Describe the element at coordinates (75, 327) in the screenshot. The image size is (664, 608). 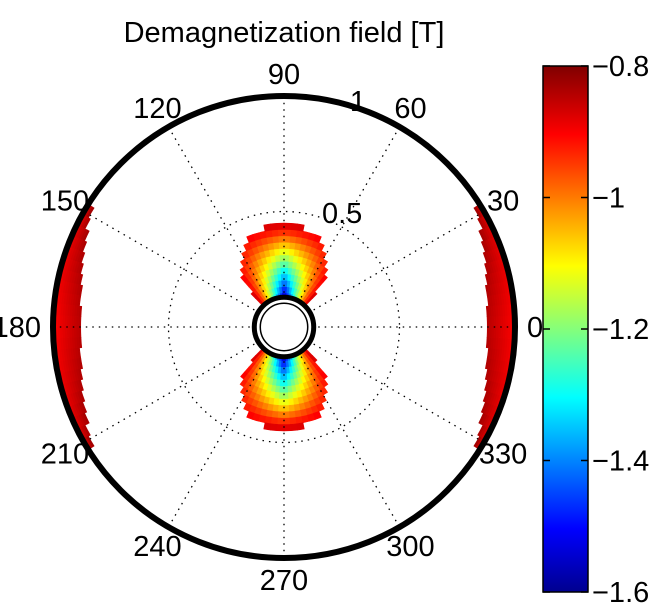
I see `region-left-lobe` at that location.